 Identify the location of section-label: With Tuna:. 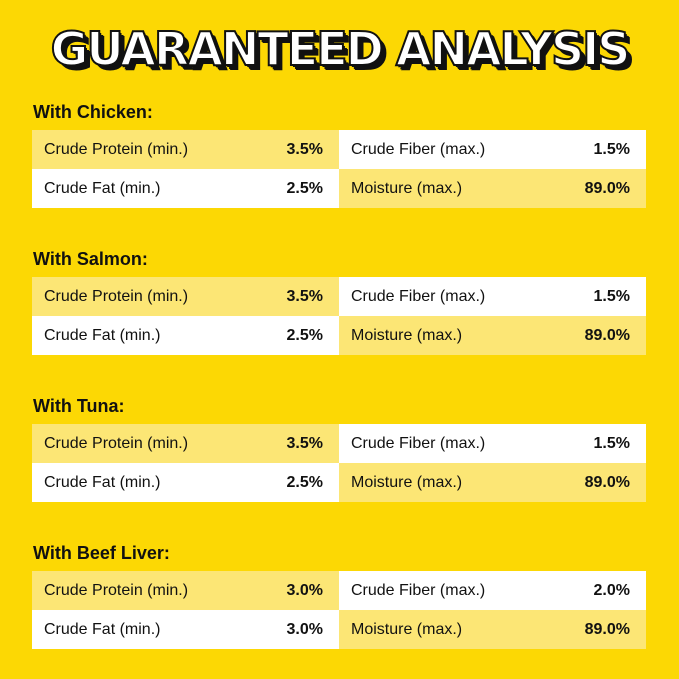
(79, 406).